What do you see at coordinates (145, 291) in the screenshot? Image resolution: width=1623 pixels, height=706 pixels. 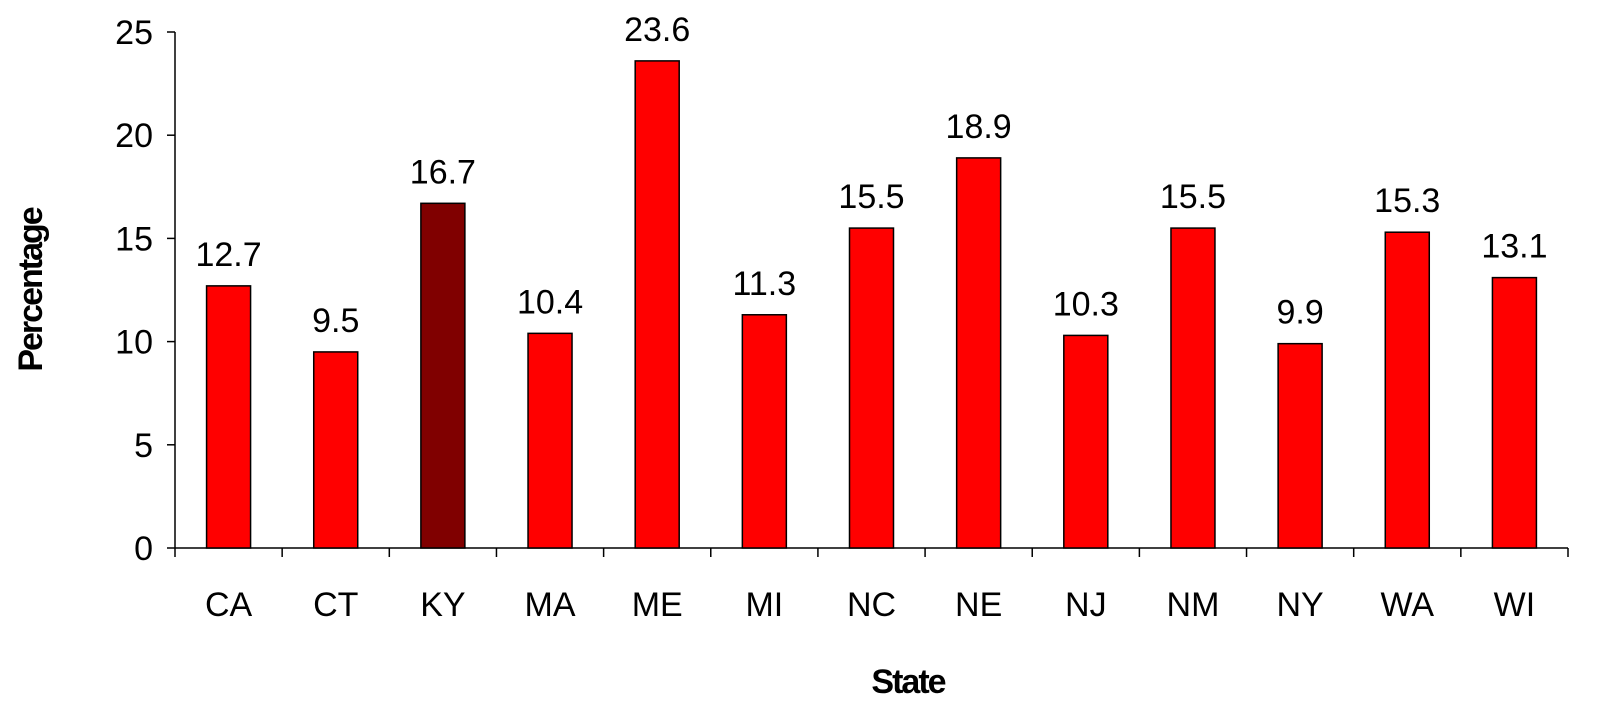 I see `y-axis: 0 5 10 15 20 25` at bounding box center [145, 291].